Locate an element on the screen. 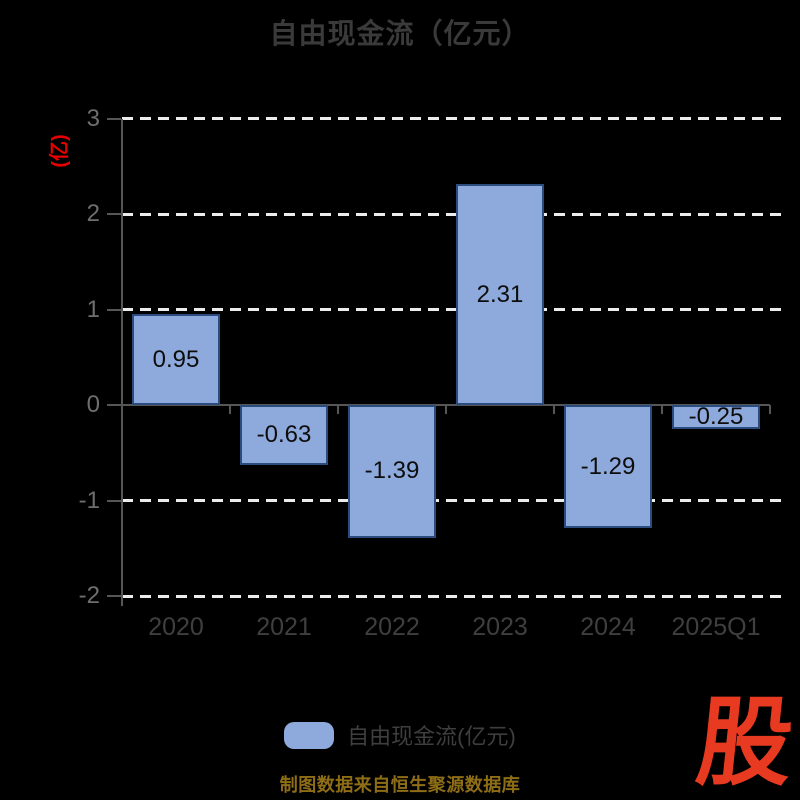 This screenshot has height=800, width=800. bar-value-label: 0.95 is located at coordinates (176, 359).